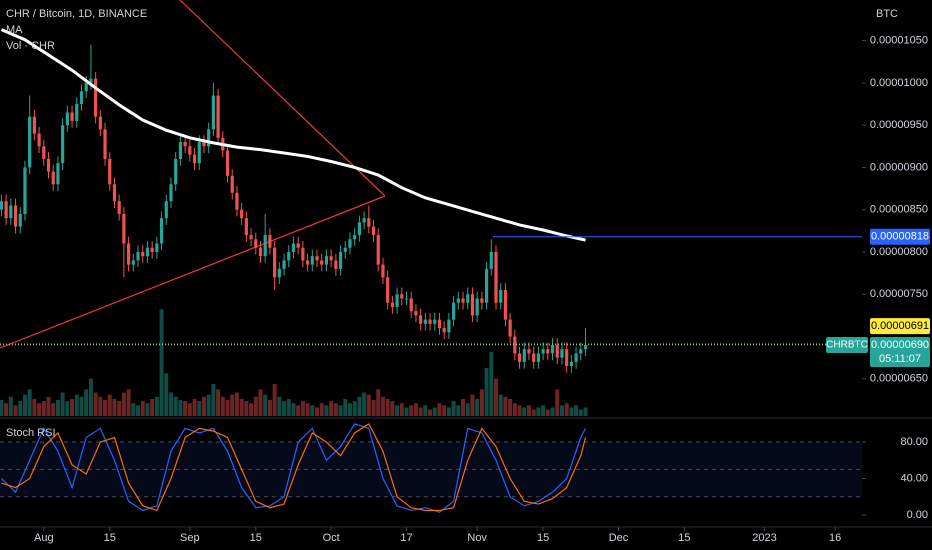  I want to click on y-tick-label: 0.00000650, so click(899, 379).